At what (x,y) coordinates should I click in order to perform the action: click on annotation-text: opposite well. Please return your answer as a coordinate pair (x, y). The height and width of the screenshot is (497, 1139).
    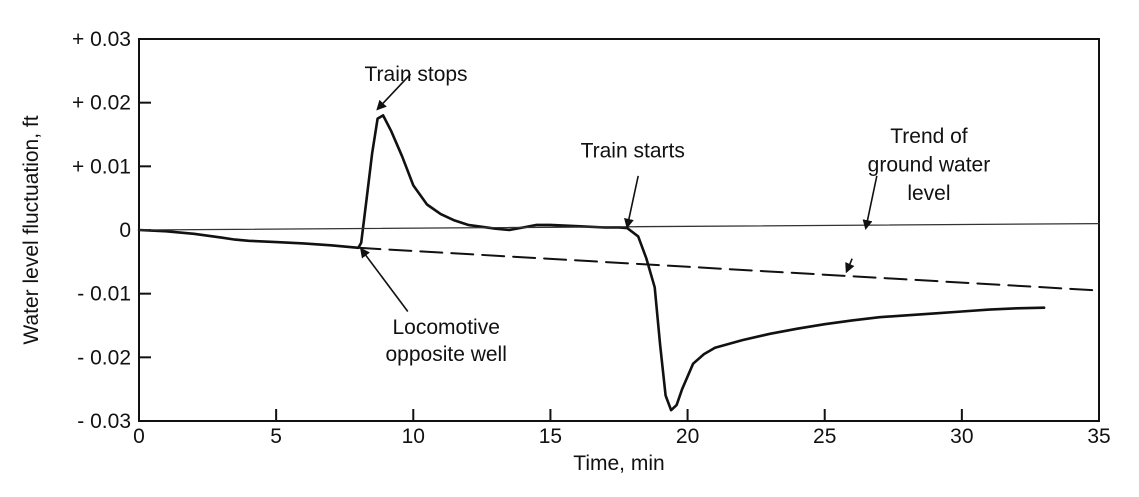
    Looking at the image, I should click on (445, 354).